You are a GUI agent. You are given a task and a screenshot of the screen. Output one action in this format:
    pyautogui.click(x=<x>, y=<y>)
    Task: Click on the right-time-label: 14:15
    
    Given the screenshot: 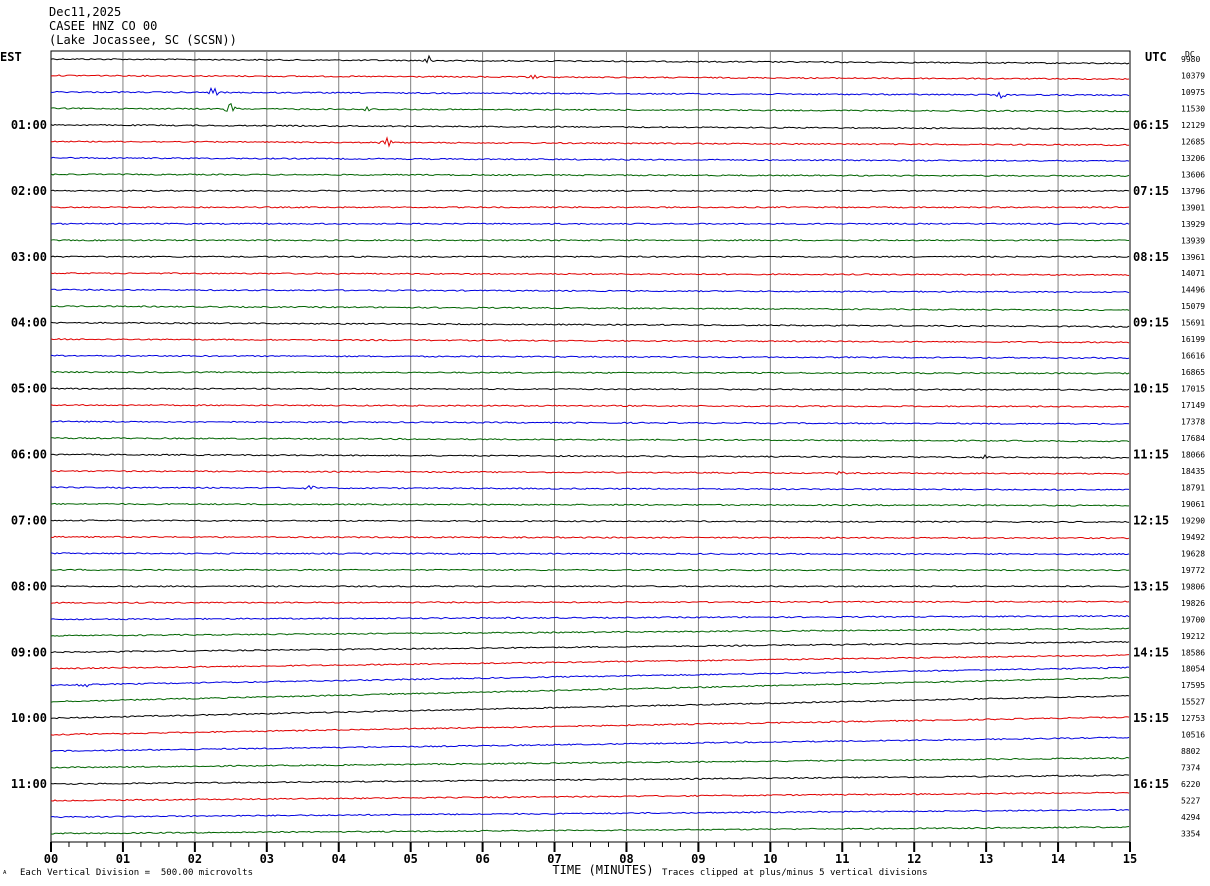 What is the action you would take?
    pyautogui.click(x=1151, y=652)
    